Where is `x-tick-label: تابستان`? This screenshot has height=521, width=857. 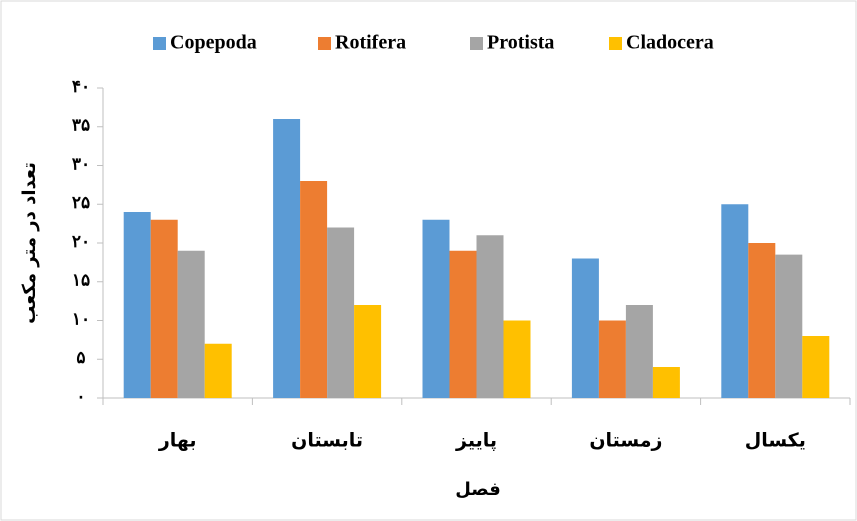 x-tick-label: تابستان is located at coordinates (327, 441).